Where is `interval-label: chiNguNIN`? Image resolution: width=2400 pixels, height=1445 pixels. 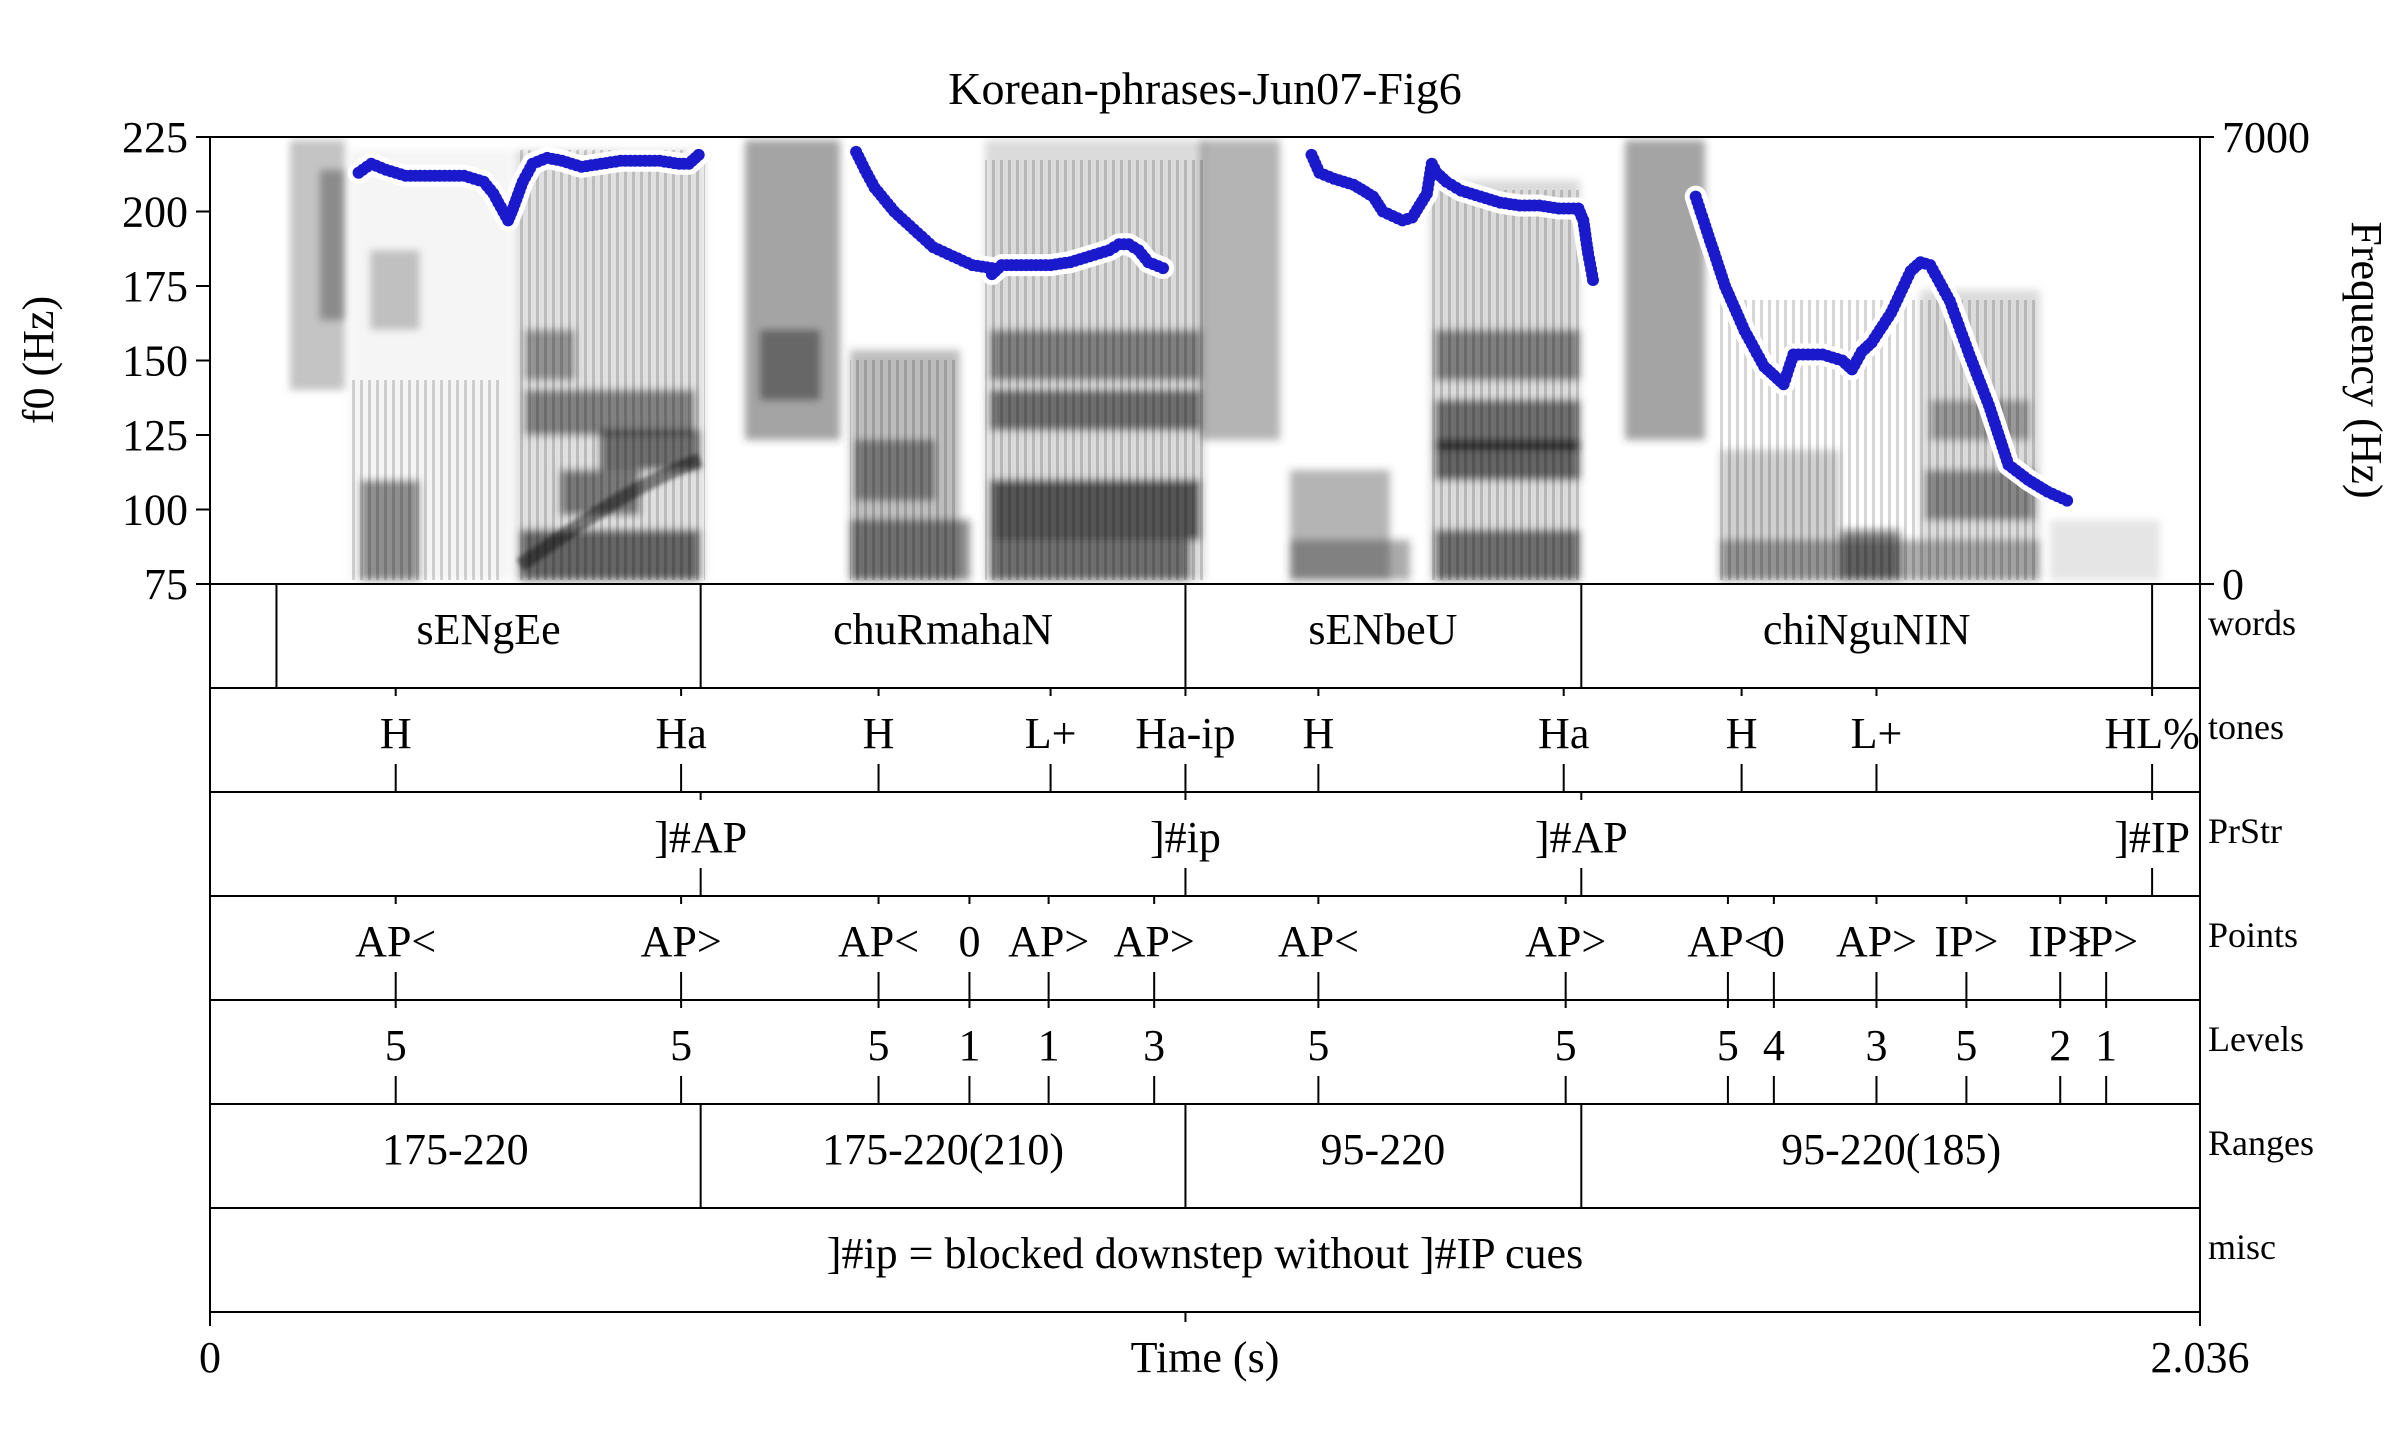 interval-label: chiNguNIN is located at coordinates (1867, 629).